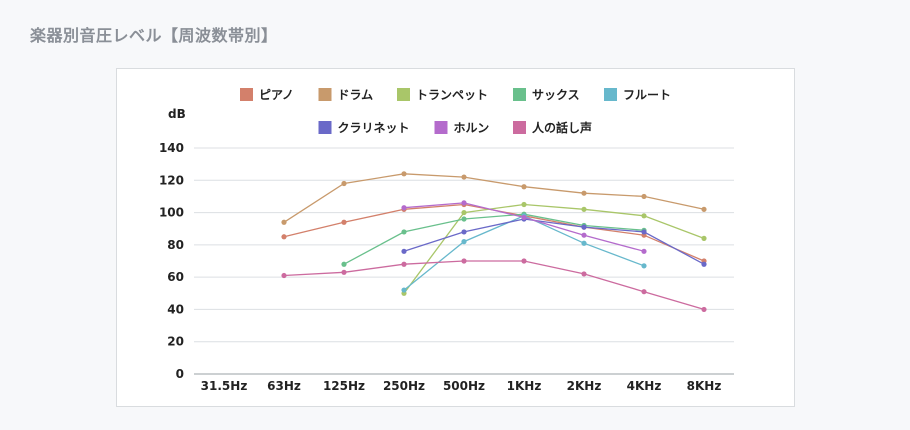 Image resolution: width=910 pixels, height=430 pixels. Describe the element at coordinates (224, 386) in the screenshot. I see `x-tick-label: 31.5Hz` at that location.